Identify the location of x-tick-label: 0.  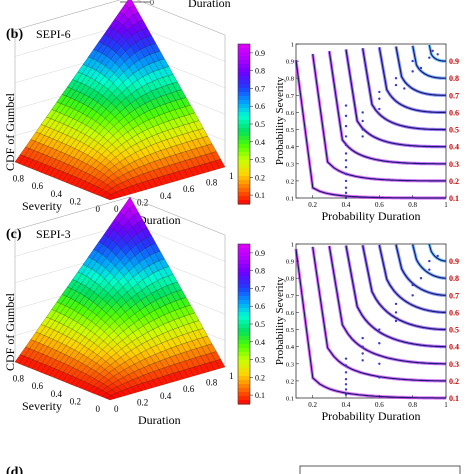
(116, 409).